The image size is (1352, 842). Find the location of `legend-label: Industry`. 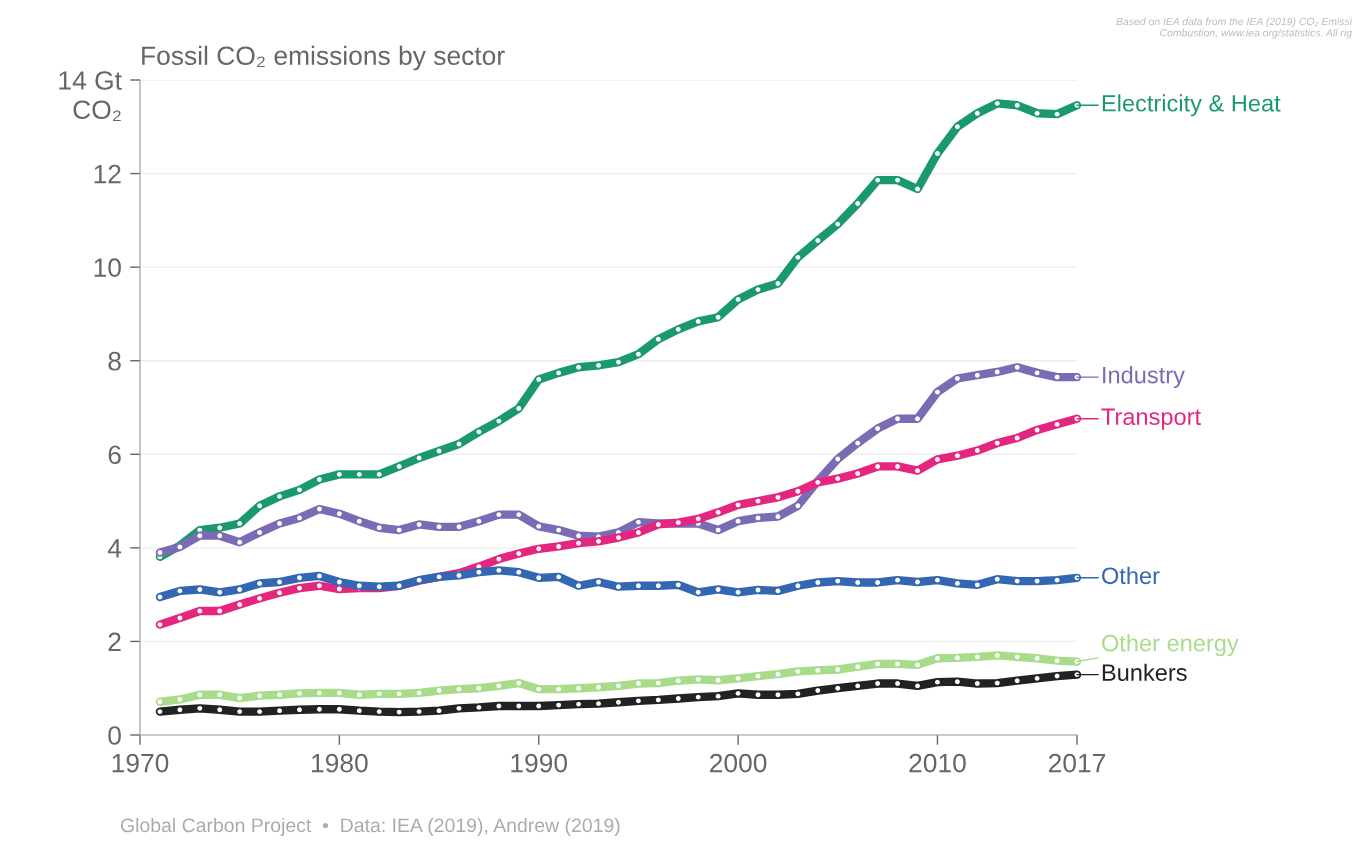

legend-label: Industry is located at coordinates (1144, 377).